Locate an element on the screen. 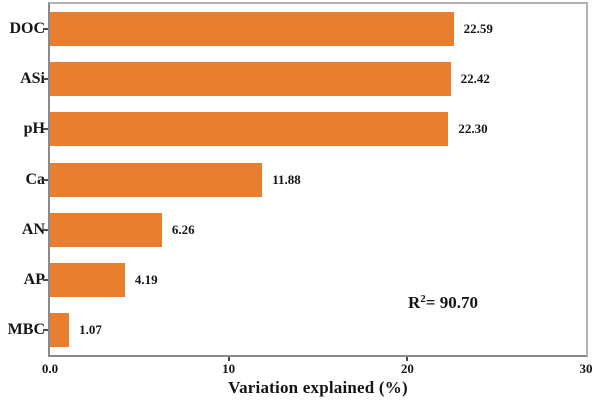 The image size is (600, 408). r2-superscript: 2 is located at coordinates (423, 299).